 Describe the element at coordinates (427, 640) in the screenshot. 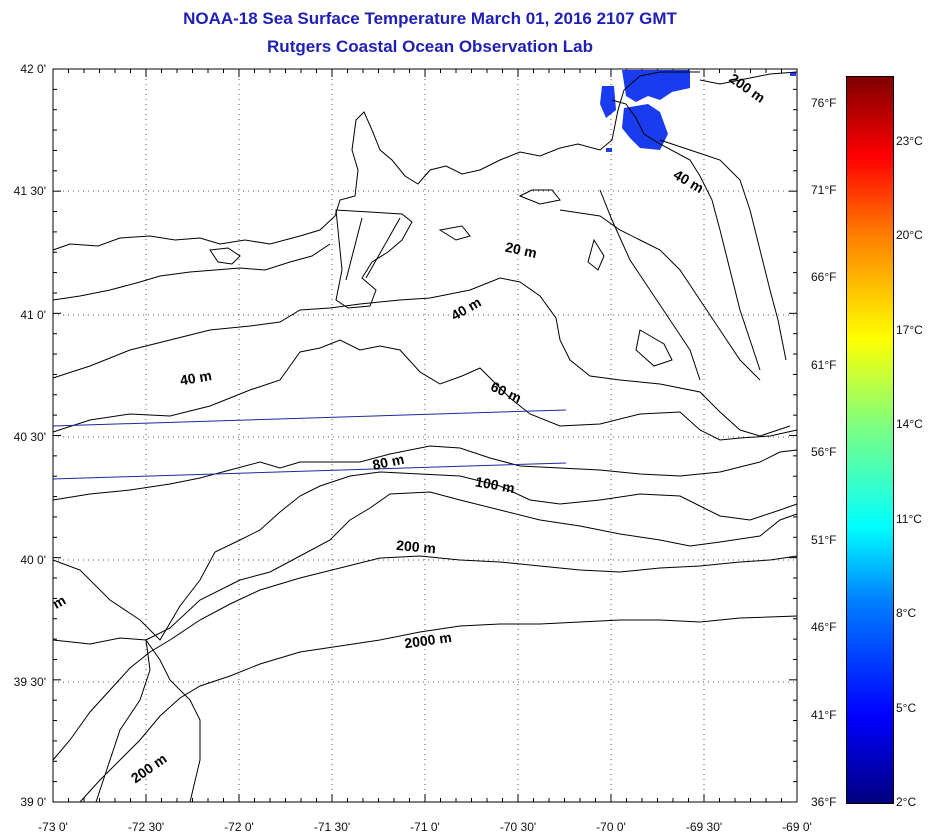

I see `contour-label: 2000 m` at that location.